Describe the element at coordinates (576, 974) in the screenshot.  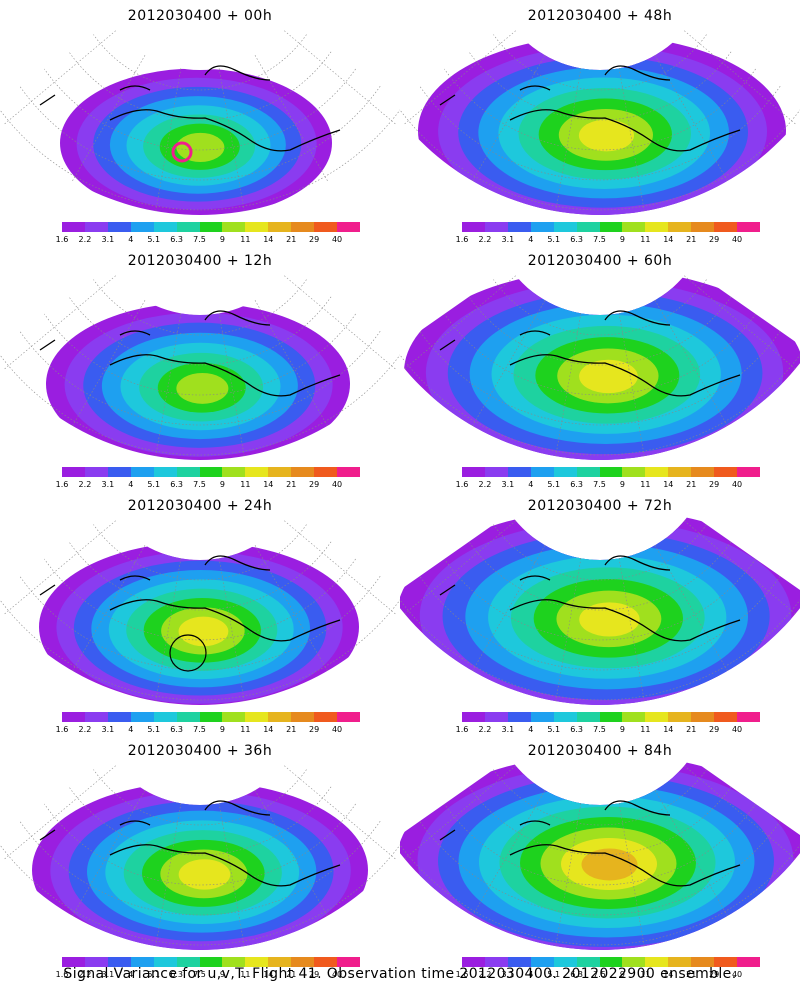
I see `colorbar-tick-label: 6.3` at that location.